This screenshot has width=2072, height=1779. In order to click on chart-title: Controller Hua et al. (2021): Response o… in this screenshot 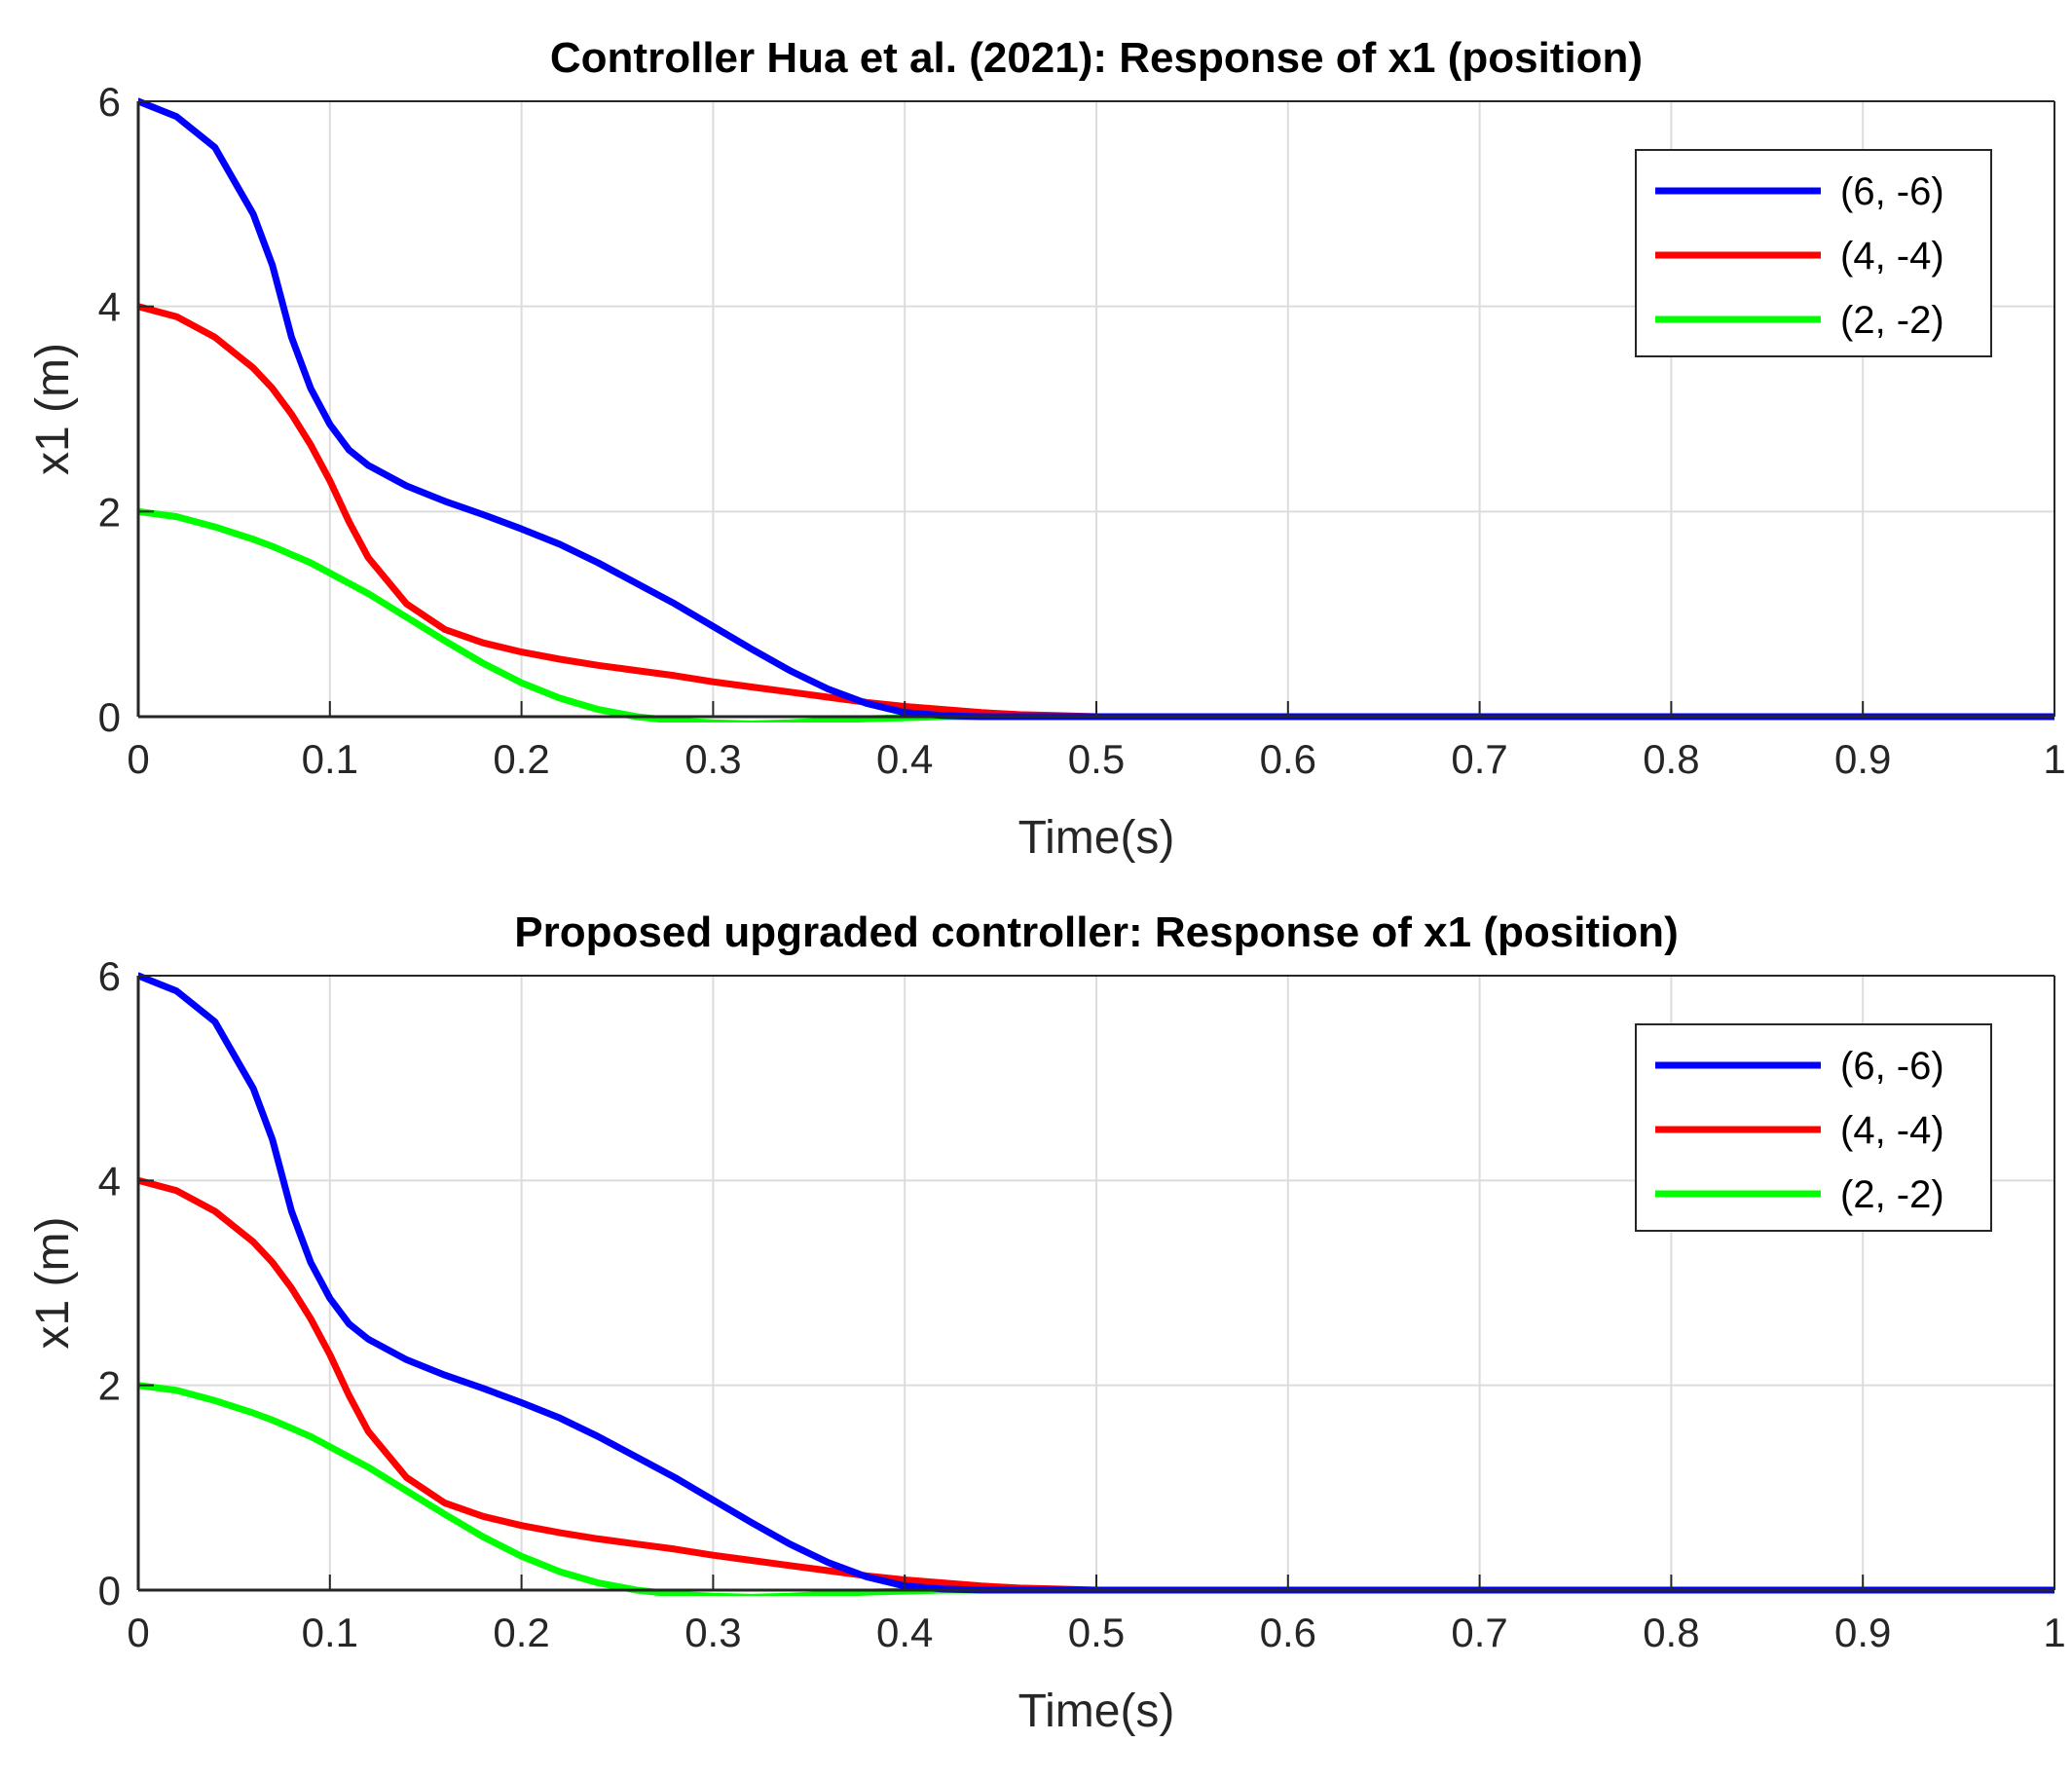, I will do `click(1096, 58)`.